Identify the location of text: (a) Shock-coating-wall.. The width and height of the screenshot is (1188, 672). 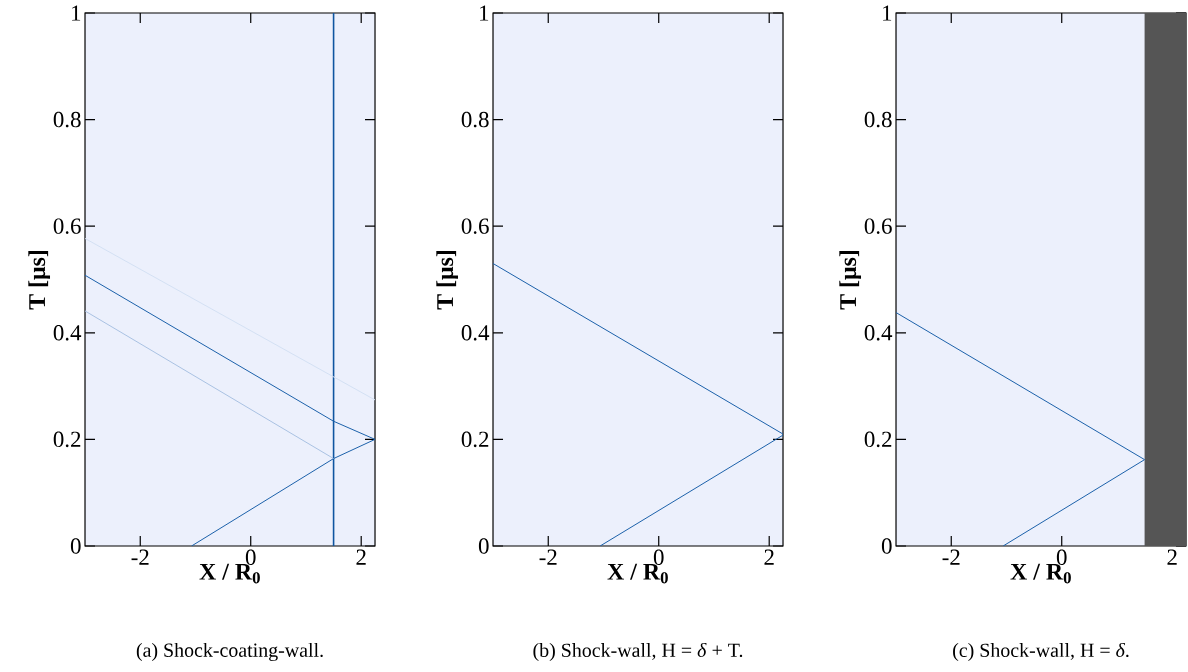
(229, 652).